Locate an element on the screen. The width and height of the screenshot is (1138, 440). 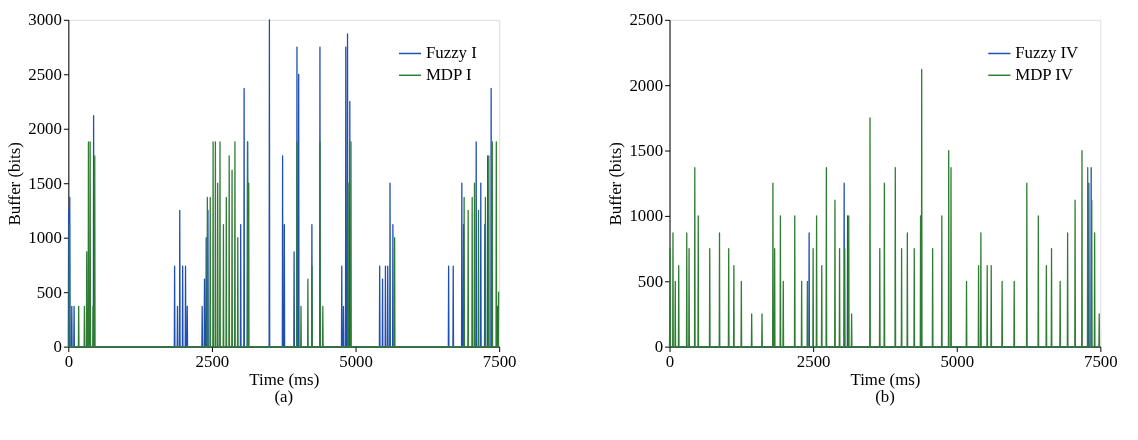
legend-label: MDP IV is located at coordinates (1044, 75).